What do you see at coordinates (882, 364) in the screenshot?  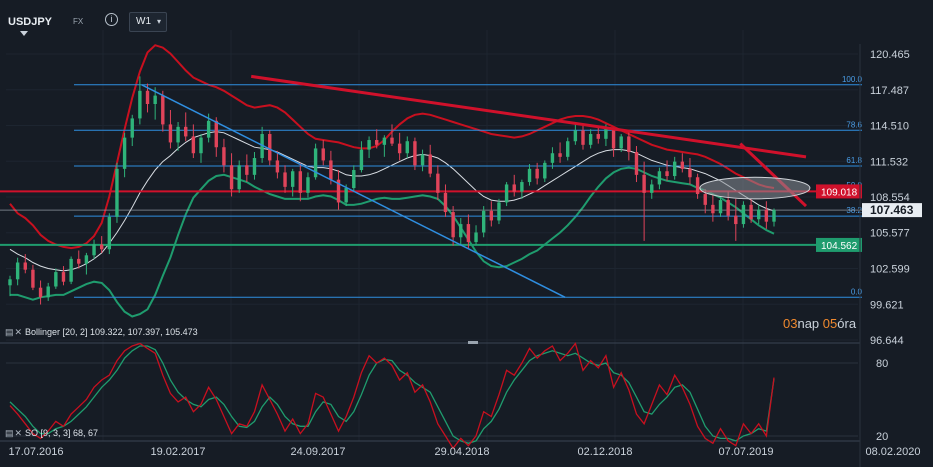 I see `so-tick-label: 80` at bounding box center [882, 364].